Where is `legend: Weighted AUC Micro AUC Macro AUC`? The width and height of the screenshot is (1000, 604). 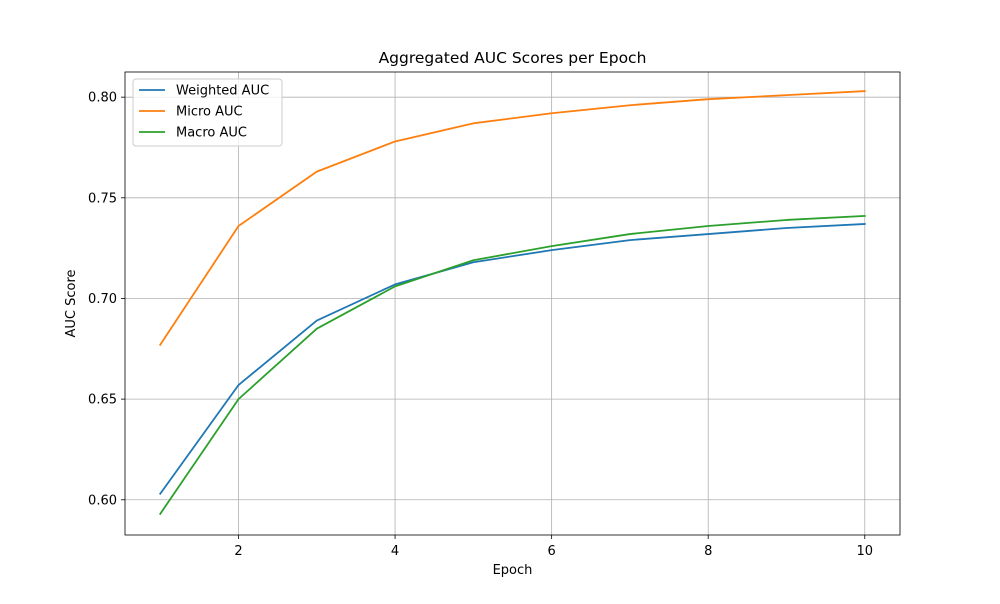 legend: Weighted AUC Micro AUC Macro AUC is located at coordinates (207, 112).